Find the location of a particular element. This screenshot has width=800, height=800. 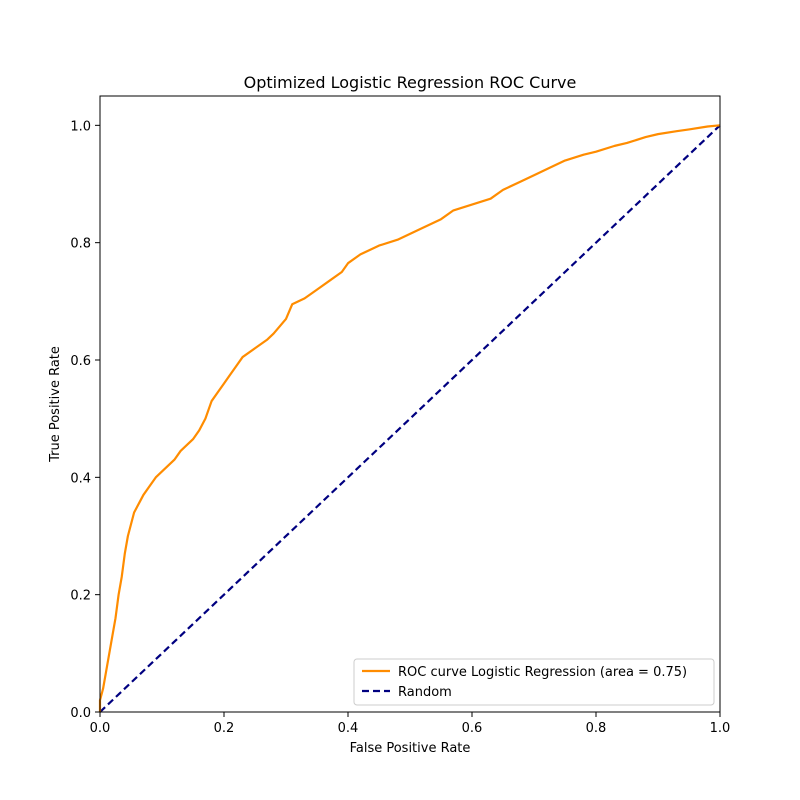

x-tick-label: 0.0 is located at coordinates (100, 728).